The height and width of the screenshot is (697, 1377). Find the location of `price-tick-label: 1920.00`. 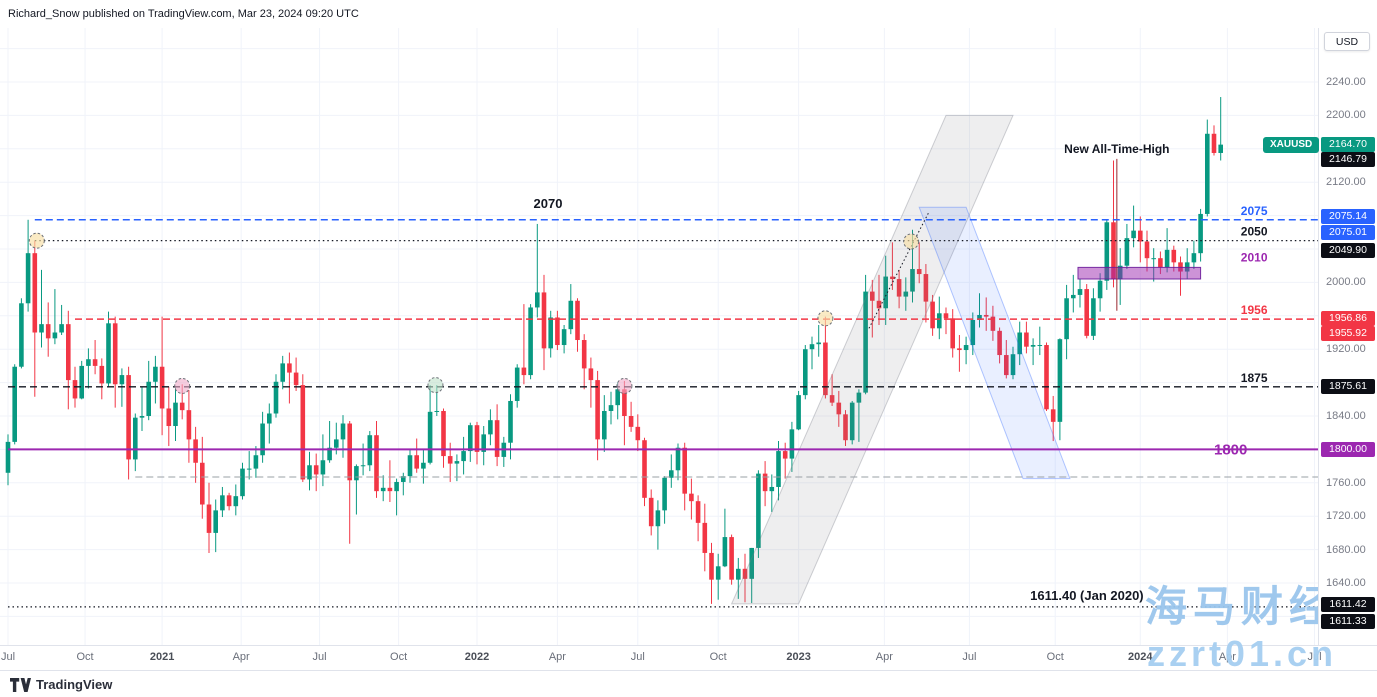

price-tick-label: 1920.00 is located at coordinates (1346, 349).